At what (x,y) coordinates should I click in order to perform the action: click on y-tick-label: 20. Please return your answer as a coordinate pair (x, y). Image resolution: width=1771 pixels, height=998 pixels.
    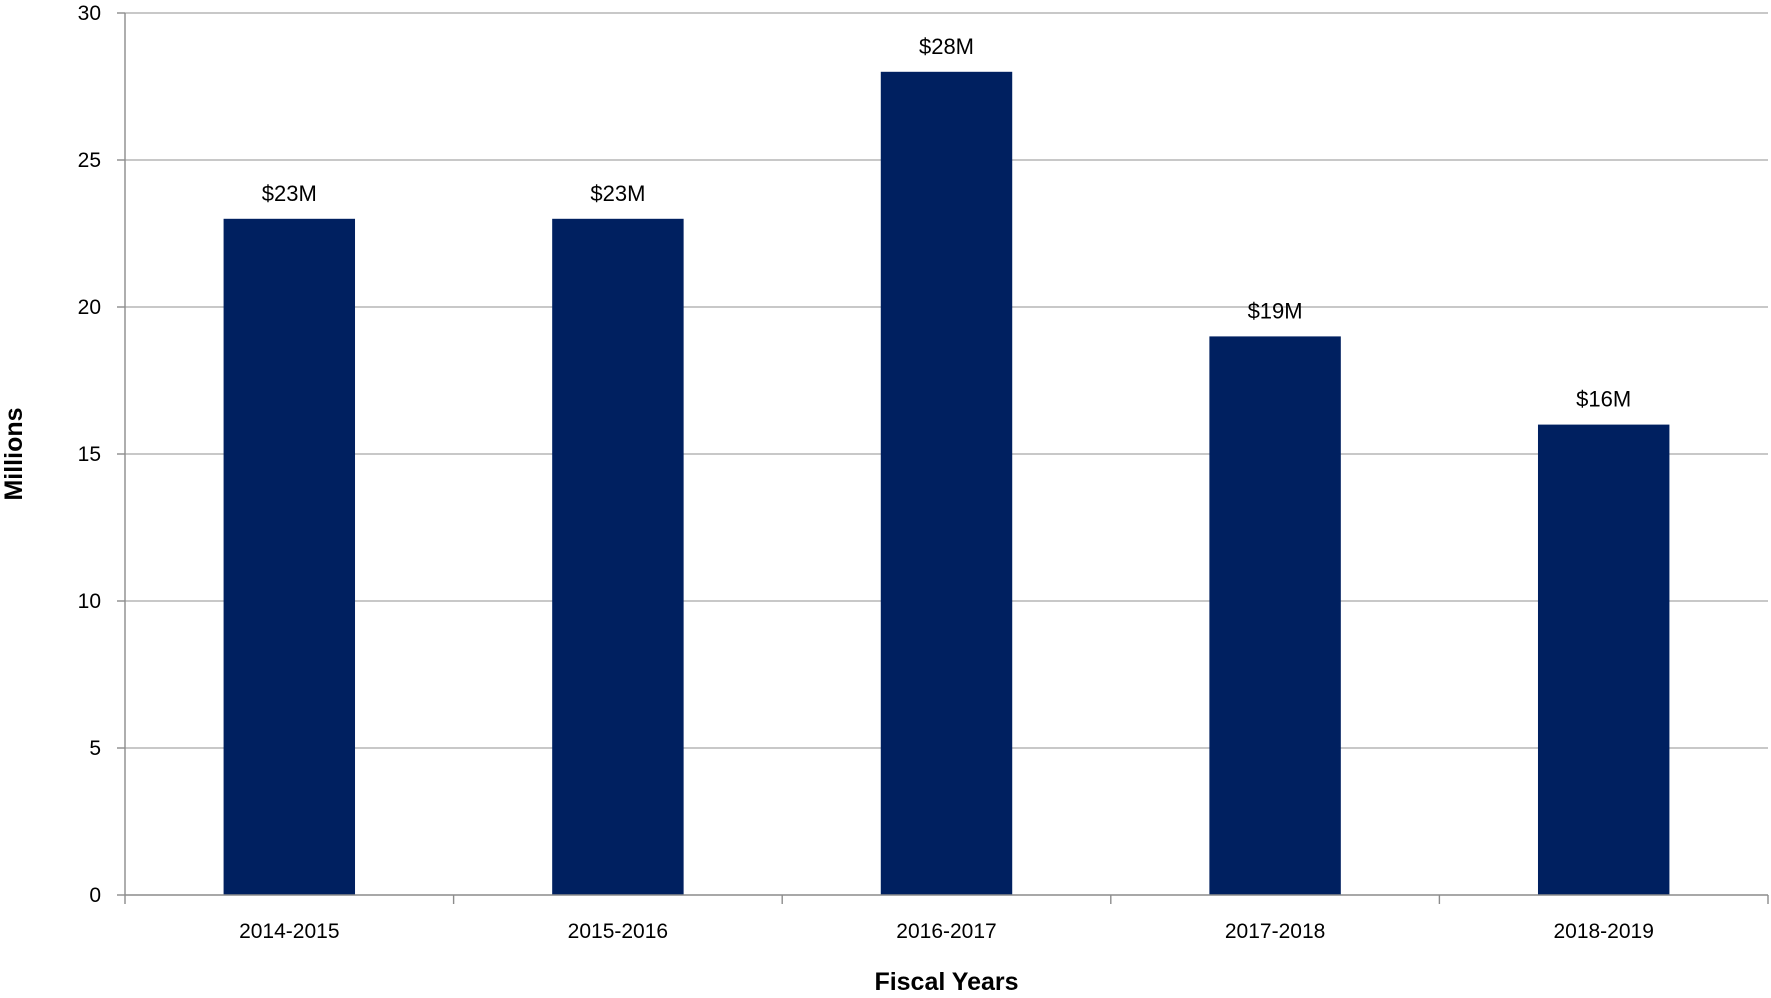
    Looking at the image, I should click on (89, 307).